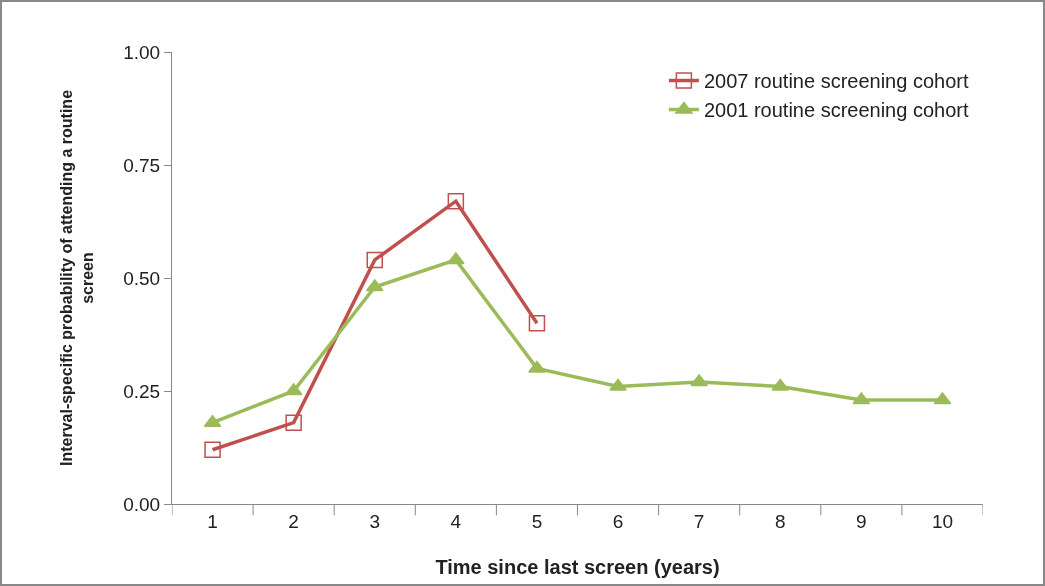 The height and width of the screenshot is (586, 1045). Describe the element at coordinates (861, 521) in the screenshot. I see `x-tick-label: 9` at that location.